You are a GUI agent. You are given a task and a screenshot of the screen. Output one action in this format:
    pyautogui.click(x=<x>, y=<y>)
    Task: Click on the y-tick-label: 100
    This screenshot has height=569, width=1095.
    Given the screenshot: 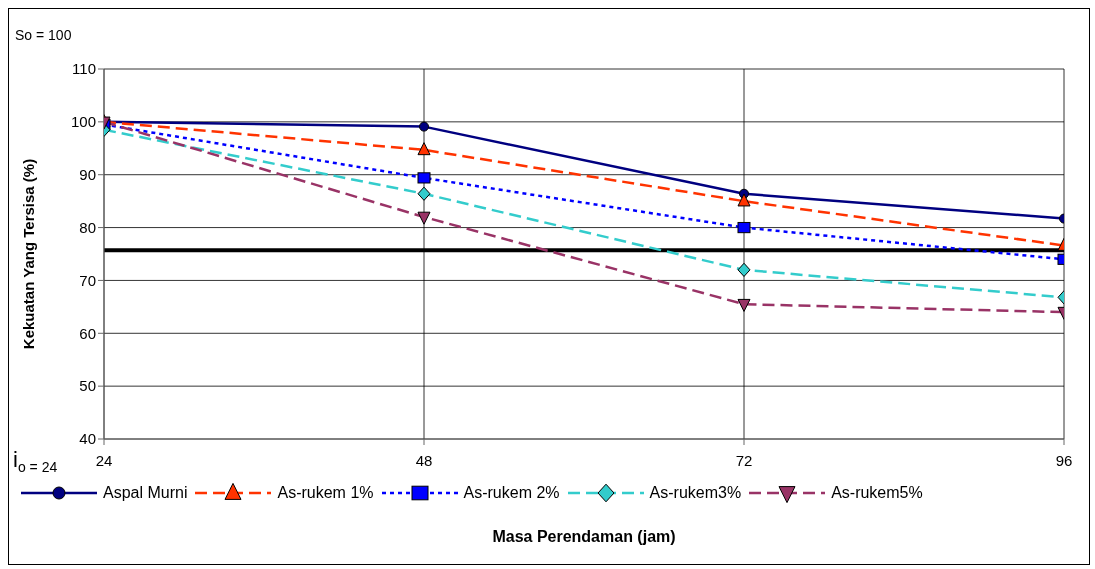 What is the action you would take?
    pyautogui.click(x=83, y=122)
    